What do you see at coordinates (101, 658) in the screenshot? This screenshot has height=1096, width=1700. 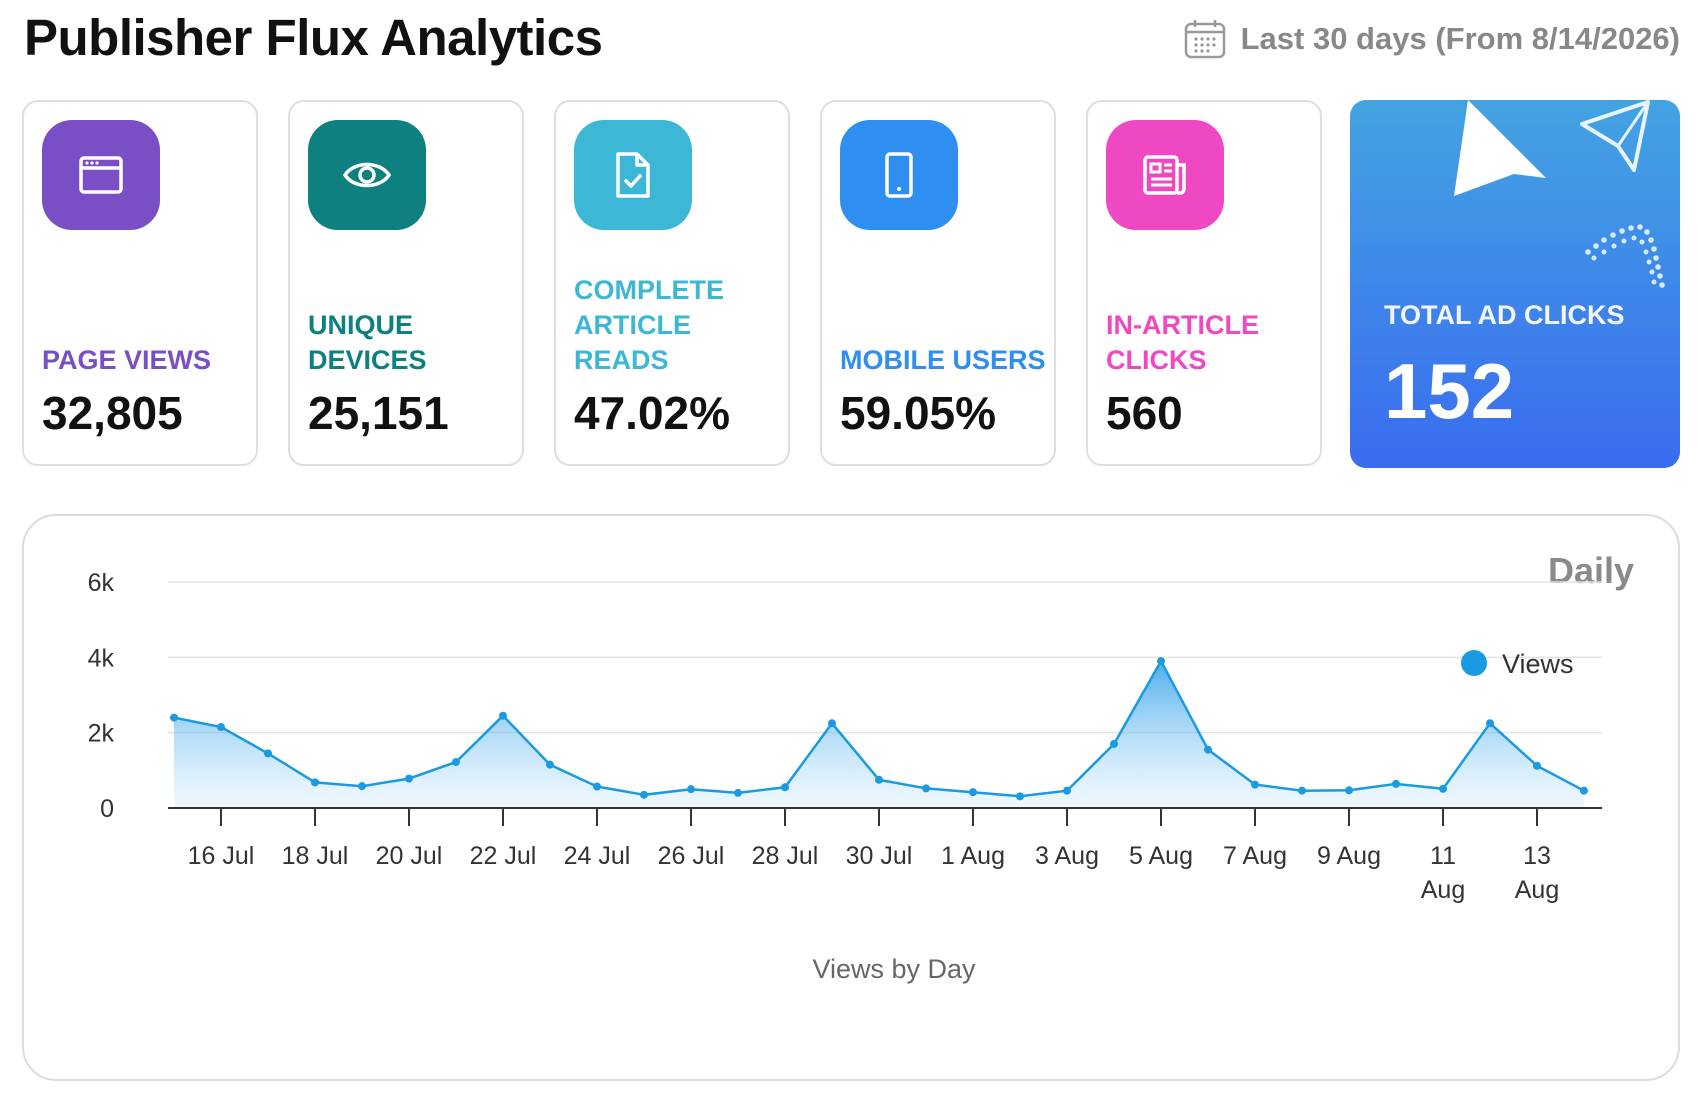 I see `y-tick-label: 4k` at bounding box center [101, 658].